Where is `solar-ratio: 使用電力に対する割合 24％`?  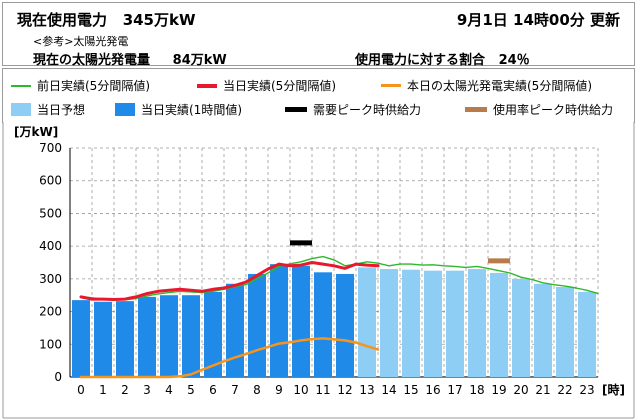
solar-ratio: 使用電力に対する割合 24％ is located at coordinates (442, 58).